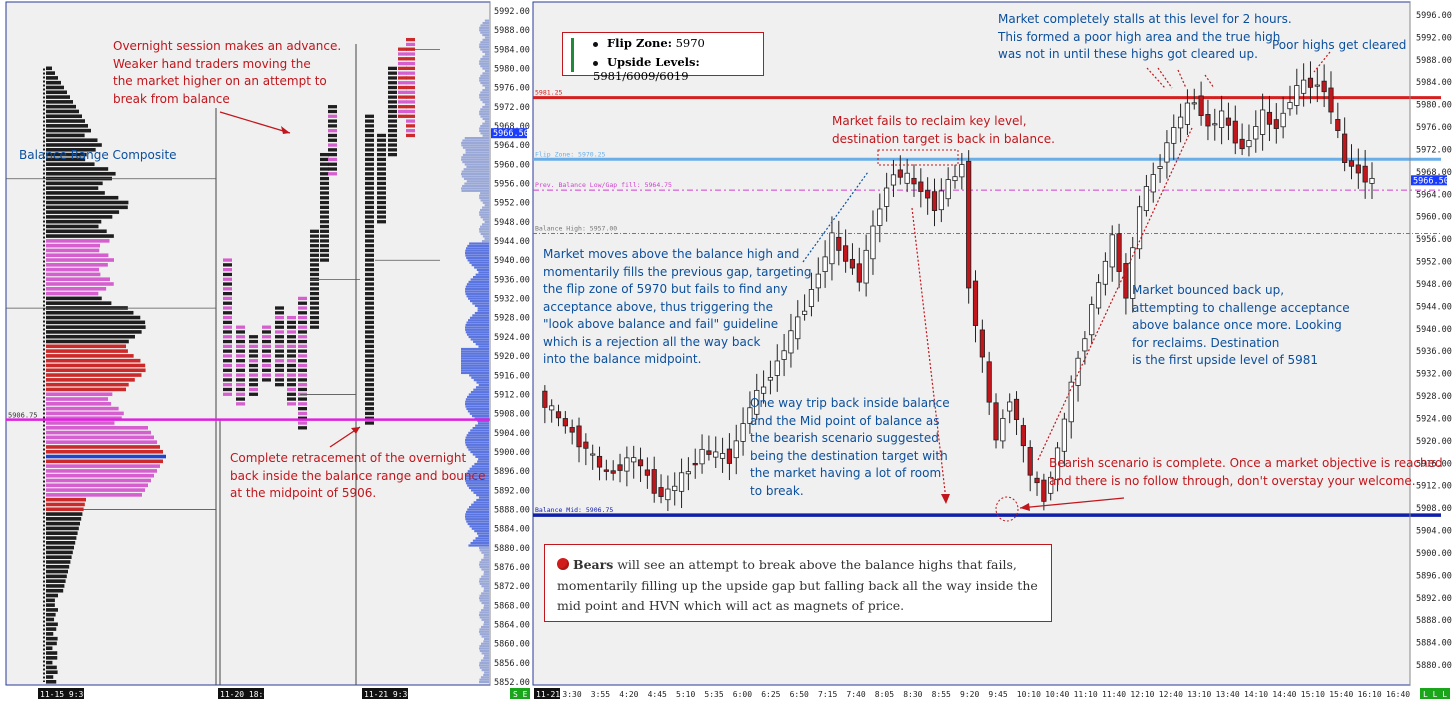  I want to click on time-tick-label: 13:10, so click(1199, 694).